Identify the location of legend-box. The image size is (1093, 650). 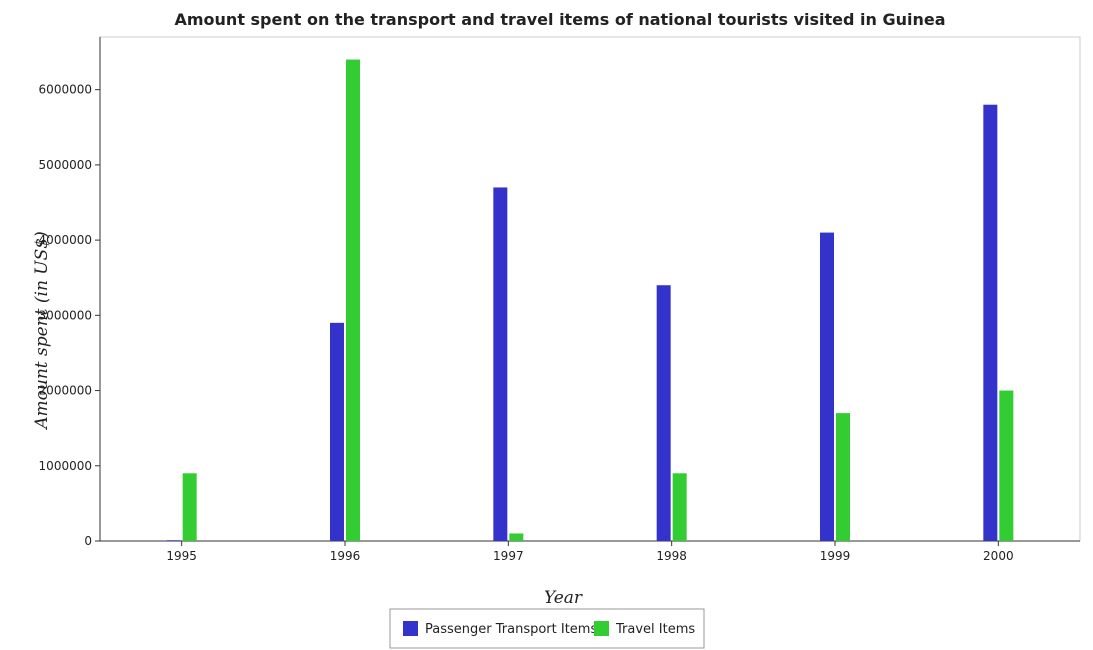
(547, 628).